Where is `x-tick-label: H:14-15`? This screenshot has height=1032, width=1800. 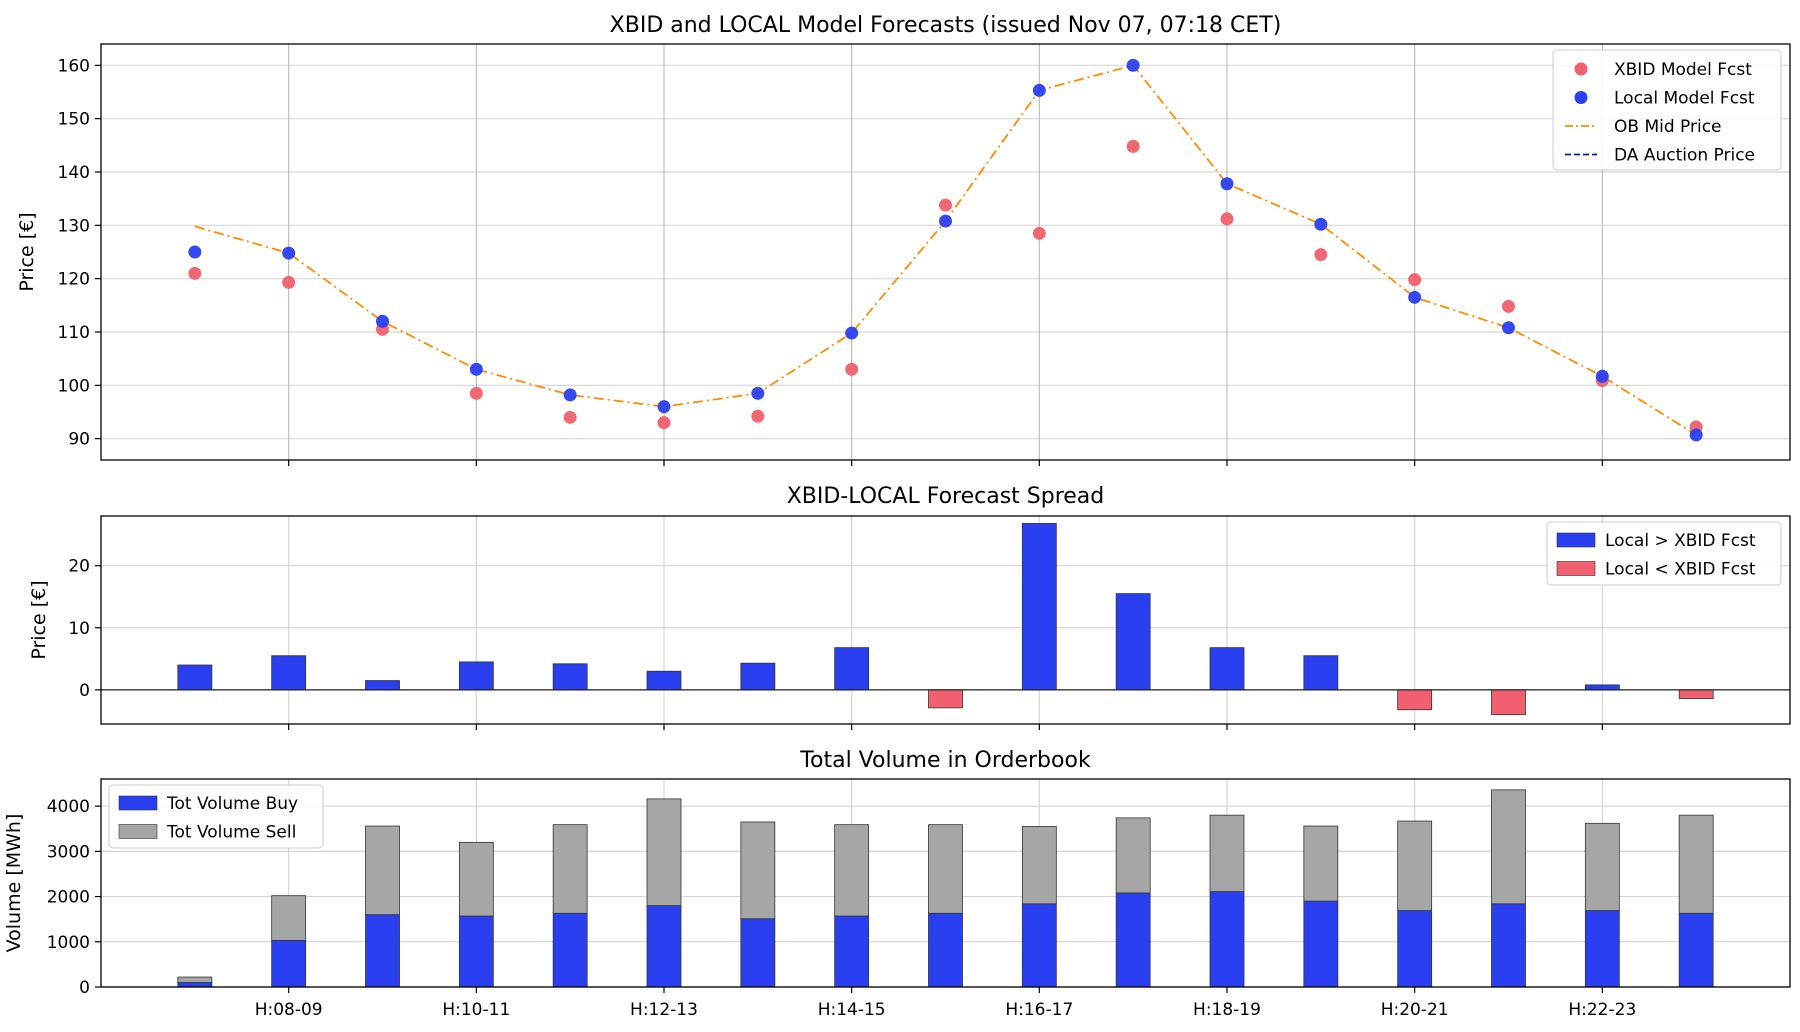
x-tick-label: H:14-15 is located at coordinates (852, 1010).